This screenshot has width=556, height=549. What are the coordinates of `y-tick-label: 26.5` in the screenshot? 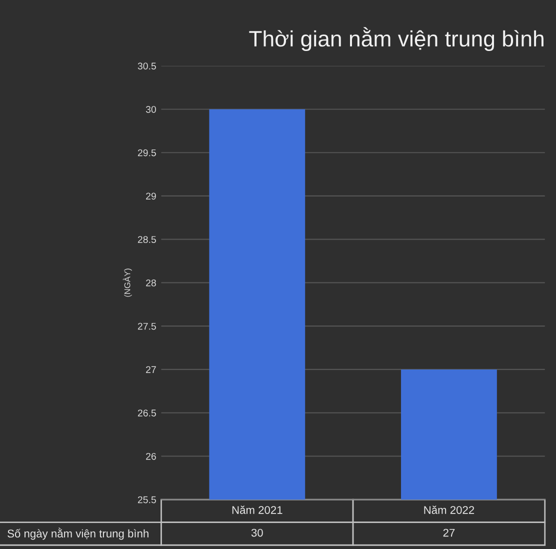 It's located at (147, 413).